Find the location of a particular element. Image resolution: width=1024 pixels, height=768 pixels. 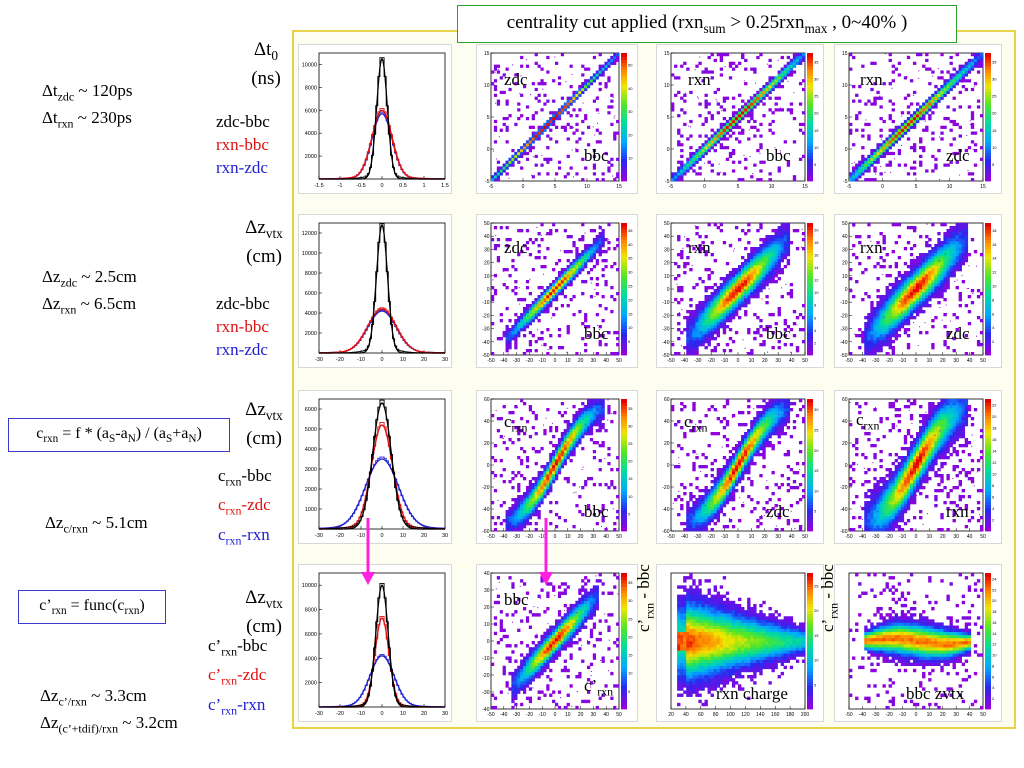

formula-box-cprime-rxn: c’rxn = func(crxn) is located at coordinates (92, 607).